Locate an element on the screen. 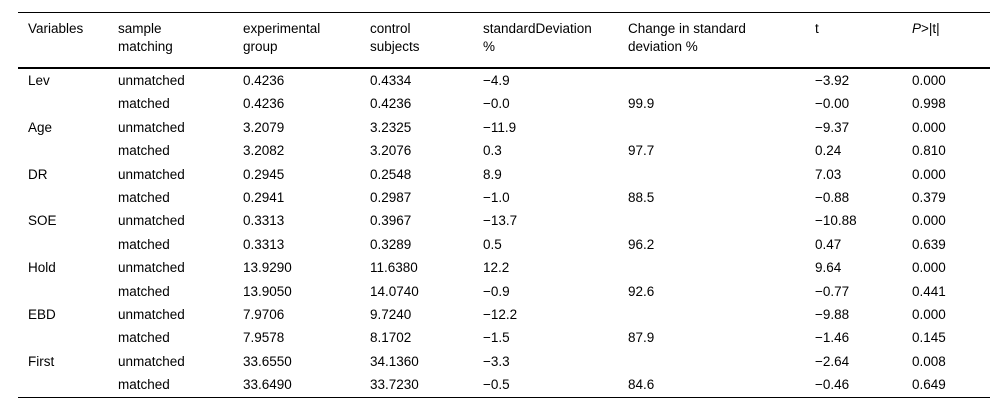  header-cell-experimental-group: experimental group is located at coordinates (306, 40).